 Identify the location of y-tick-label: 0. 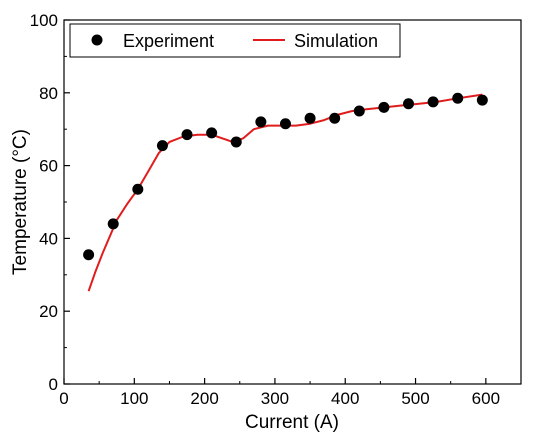
(53, 384).